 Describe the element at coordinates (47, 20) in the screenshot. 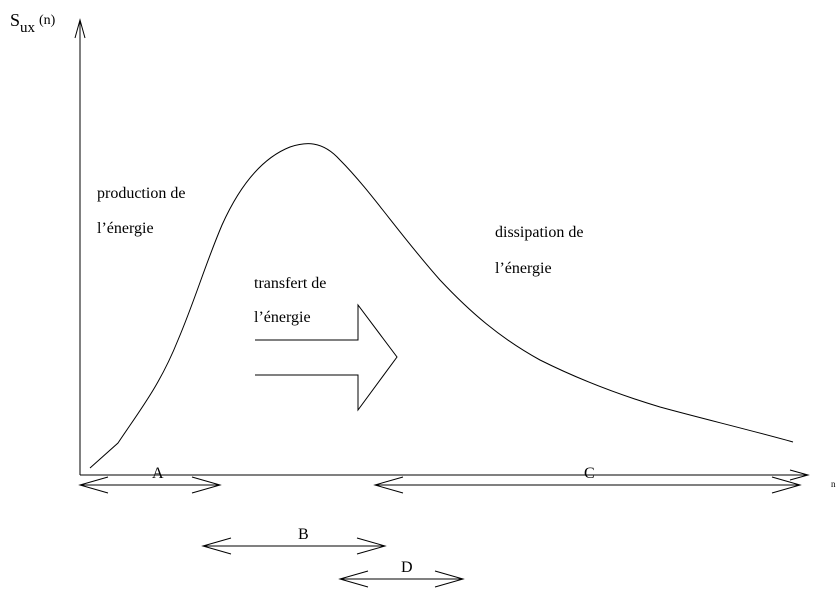

I see `y-label-suffix: (n)` at that location.